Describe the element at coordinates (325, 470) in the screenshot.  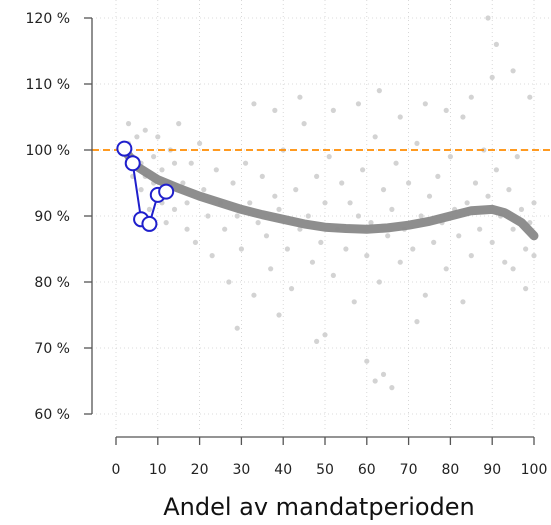
I see `x-tick-label: 50` at that location.